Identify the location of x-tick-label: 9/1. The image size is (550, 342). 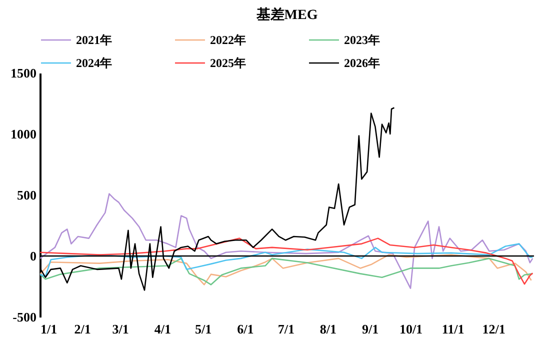
(370, 329).